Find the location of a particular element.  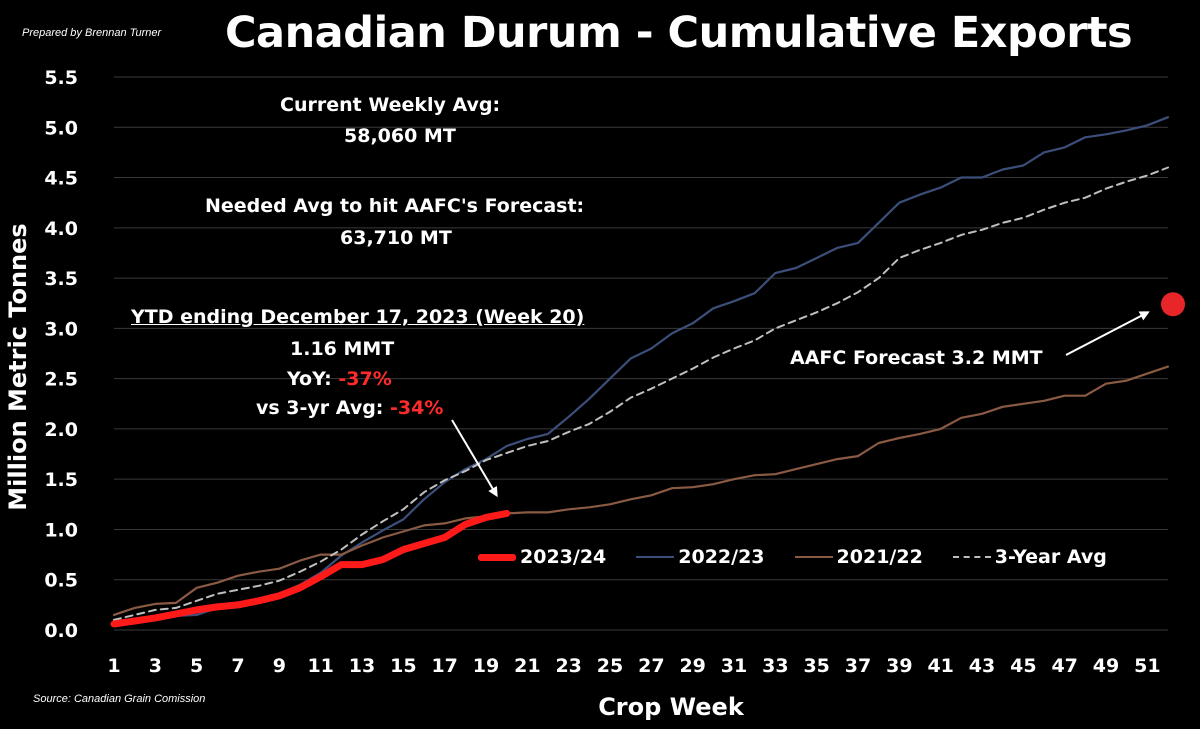

x-tick-label: 45 is located at coordinates (1023, 666).